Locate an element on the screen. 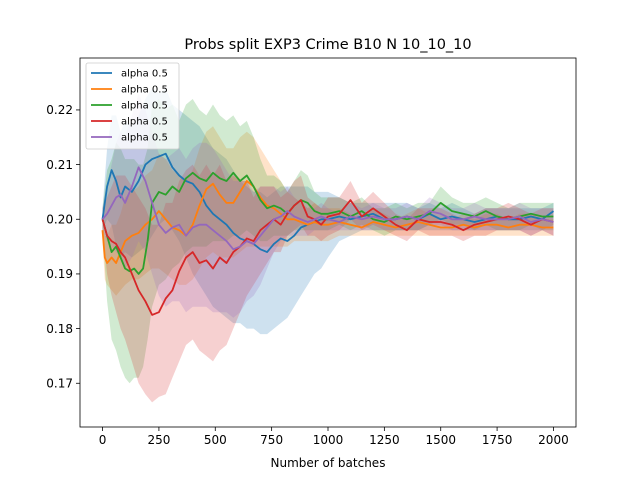  x-tick-label: 2000 is located at coordinates (553, 440).